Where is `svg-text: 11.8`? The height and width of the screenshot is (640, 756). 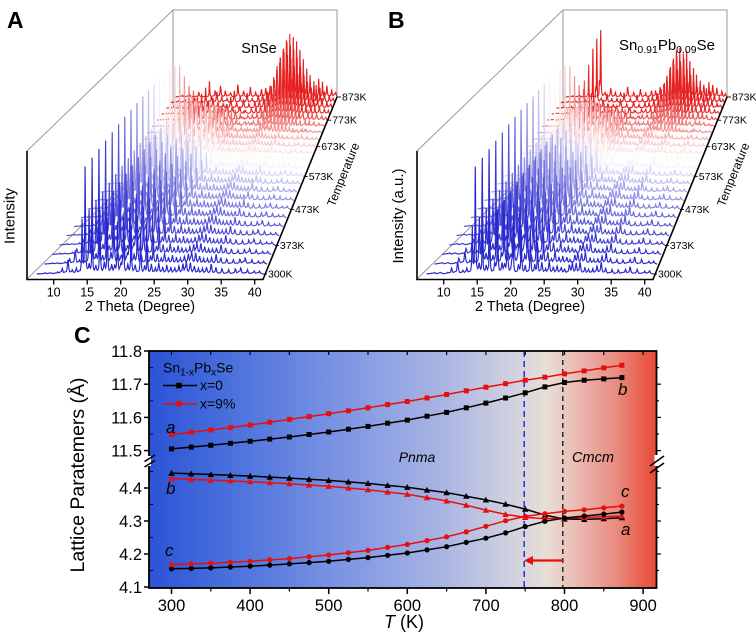 svg-text: 11.8 is located at coordinates (126, 352).